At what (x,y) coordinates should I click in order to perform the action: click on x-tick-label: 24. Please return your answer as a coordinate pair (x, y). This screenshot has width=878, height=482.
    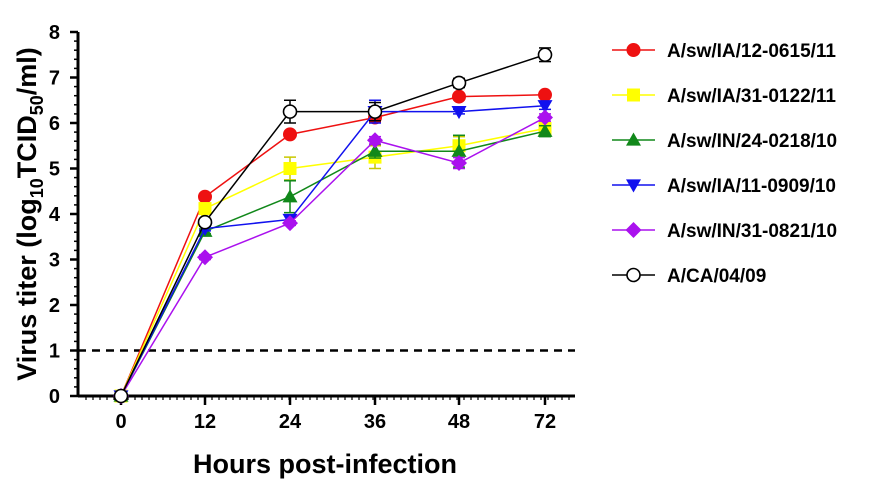
    Looking at the image, I should click on (290, 422).